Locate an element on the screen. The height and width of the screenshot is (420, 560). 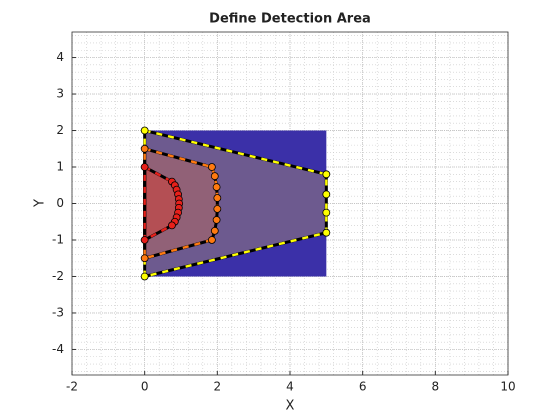
x-tick-label: 10 is located at coordinates (507, 387).